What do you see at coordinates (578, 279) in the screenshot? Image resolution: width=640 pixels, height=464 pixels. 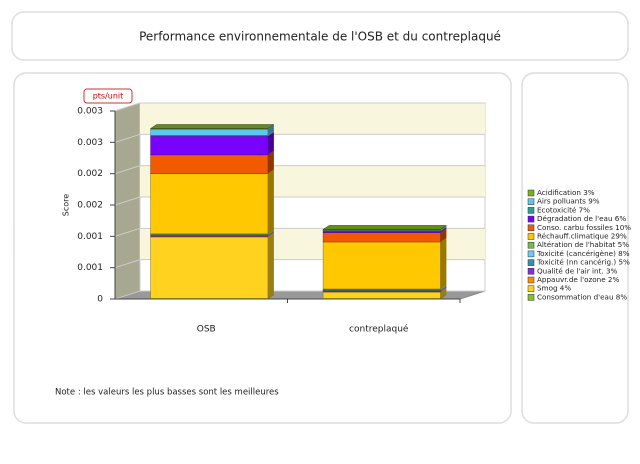 I see `legend-label: Appauvr.de l'ozone 2%` at bounding box center [578, 279].